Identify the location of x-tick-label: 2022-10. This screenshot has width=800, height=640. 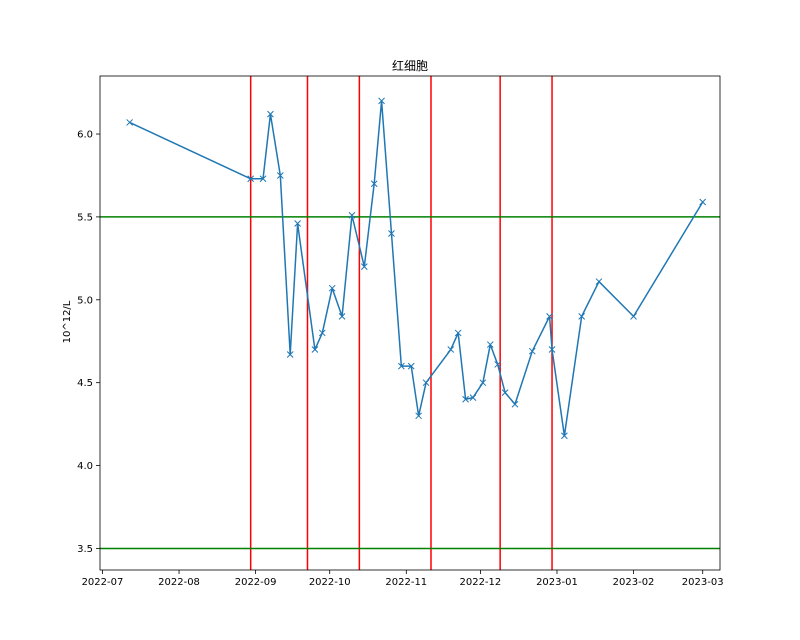
(330, 582).